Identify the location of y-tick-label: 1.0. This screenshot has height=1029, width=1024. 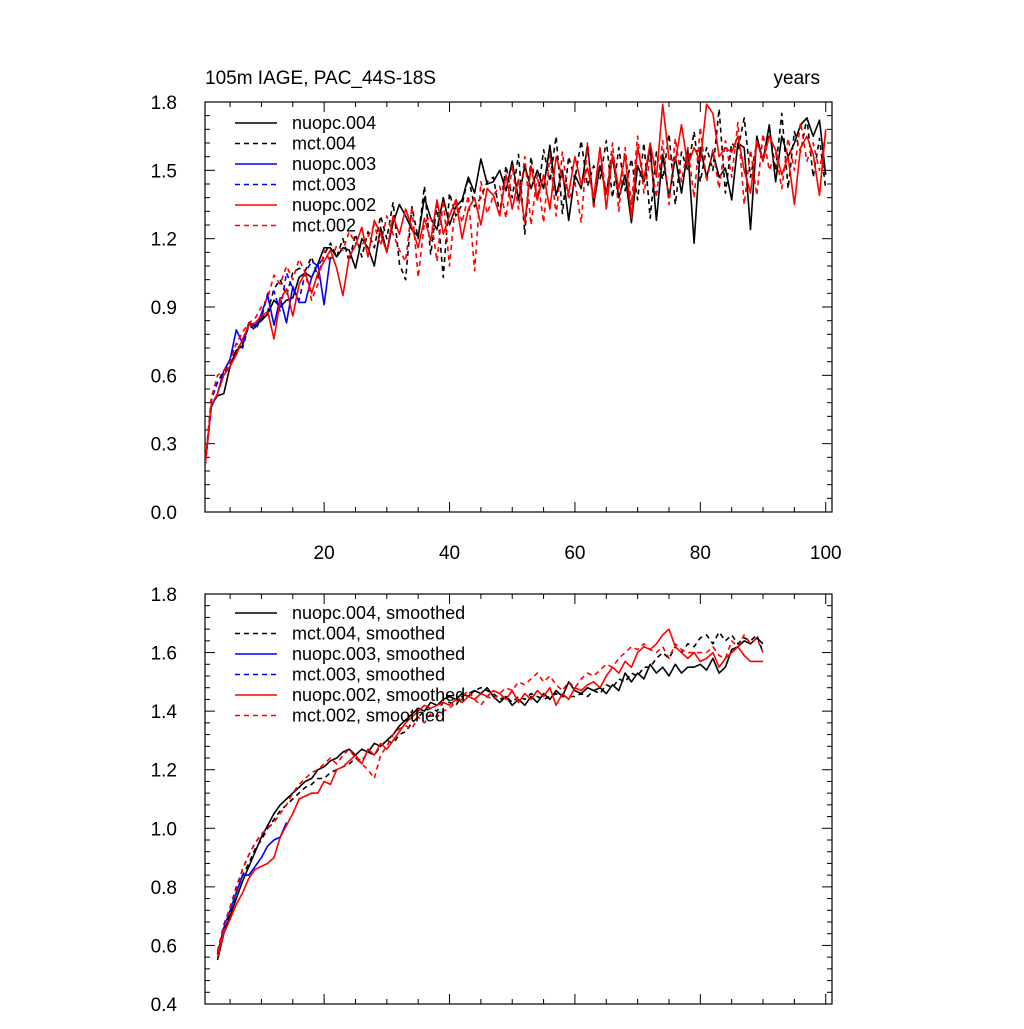
(164, 829).